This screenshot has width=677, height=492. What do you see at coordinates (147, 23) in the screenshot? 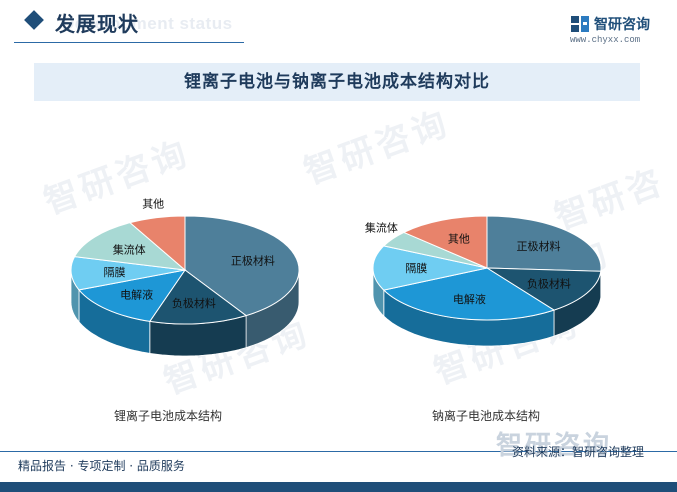
I see `section-subtitle: Development status` at bounding box center [147, 23].